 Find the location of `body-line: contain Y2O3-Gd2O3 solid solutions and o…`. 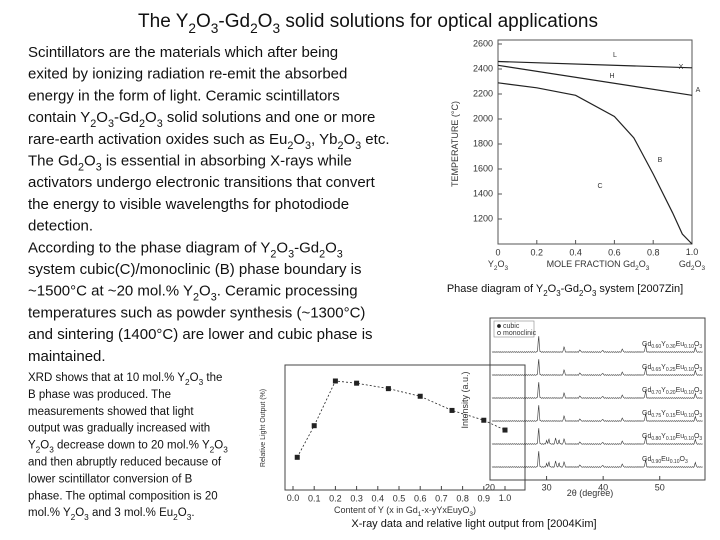

body-line: contain Y2O3-Gd2O3 solid solutions and o… is located at coordinates (201, 119).